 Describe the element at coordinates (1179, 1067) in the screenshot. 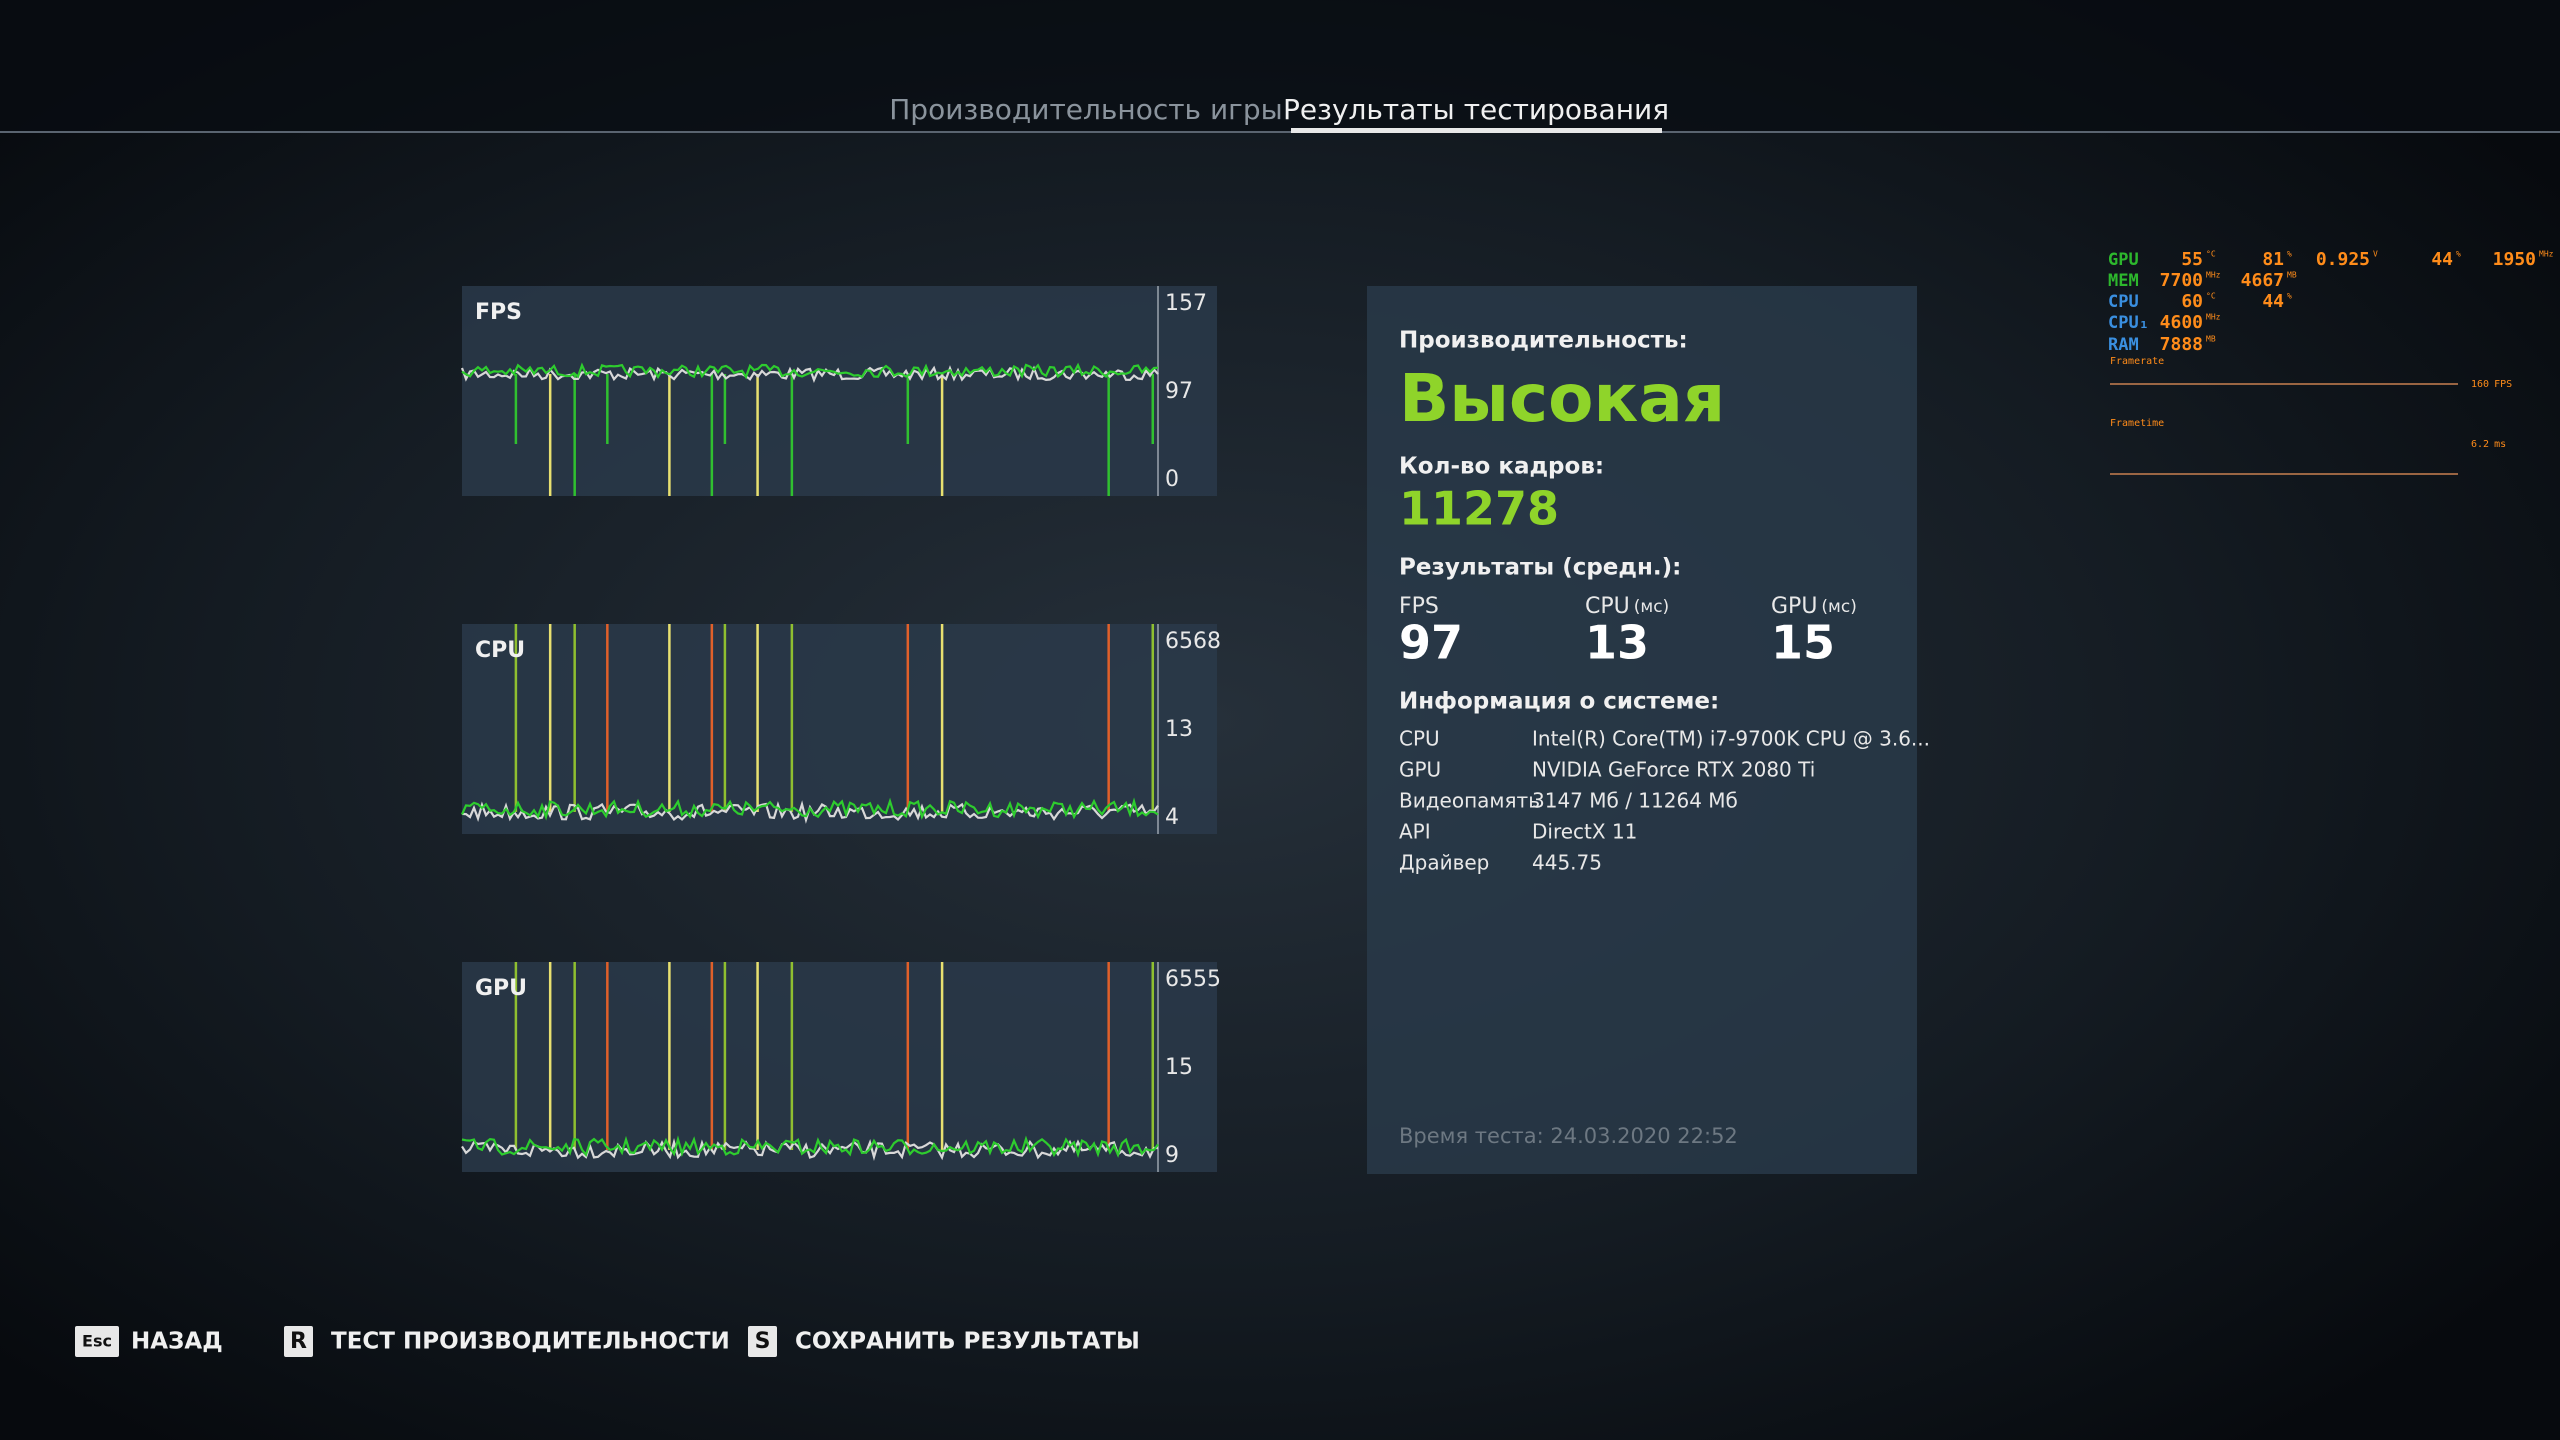

I see `graph-scale: 15` at that location.